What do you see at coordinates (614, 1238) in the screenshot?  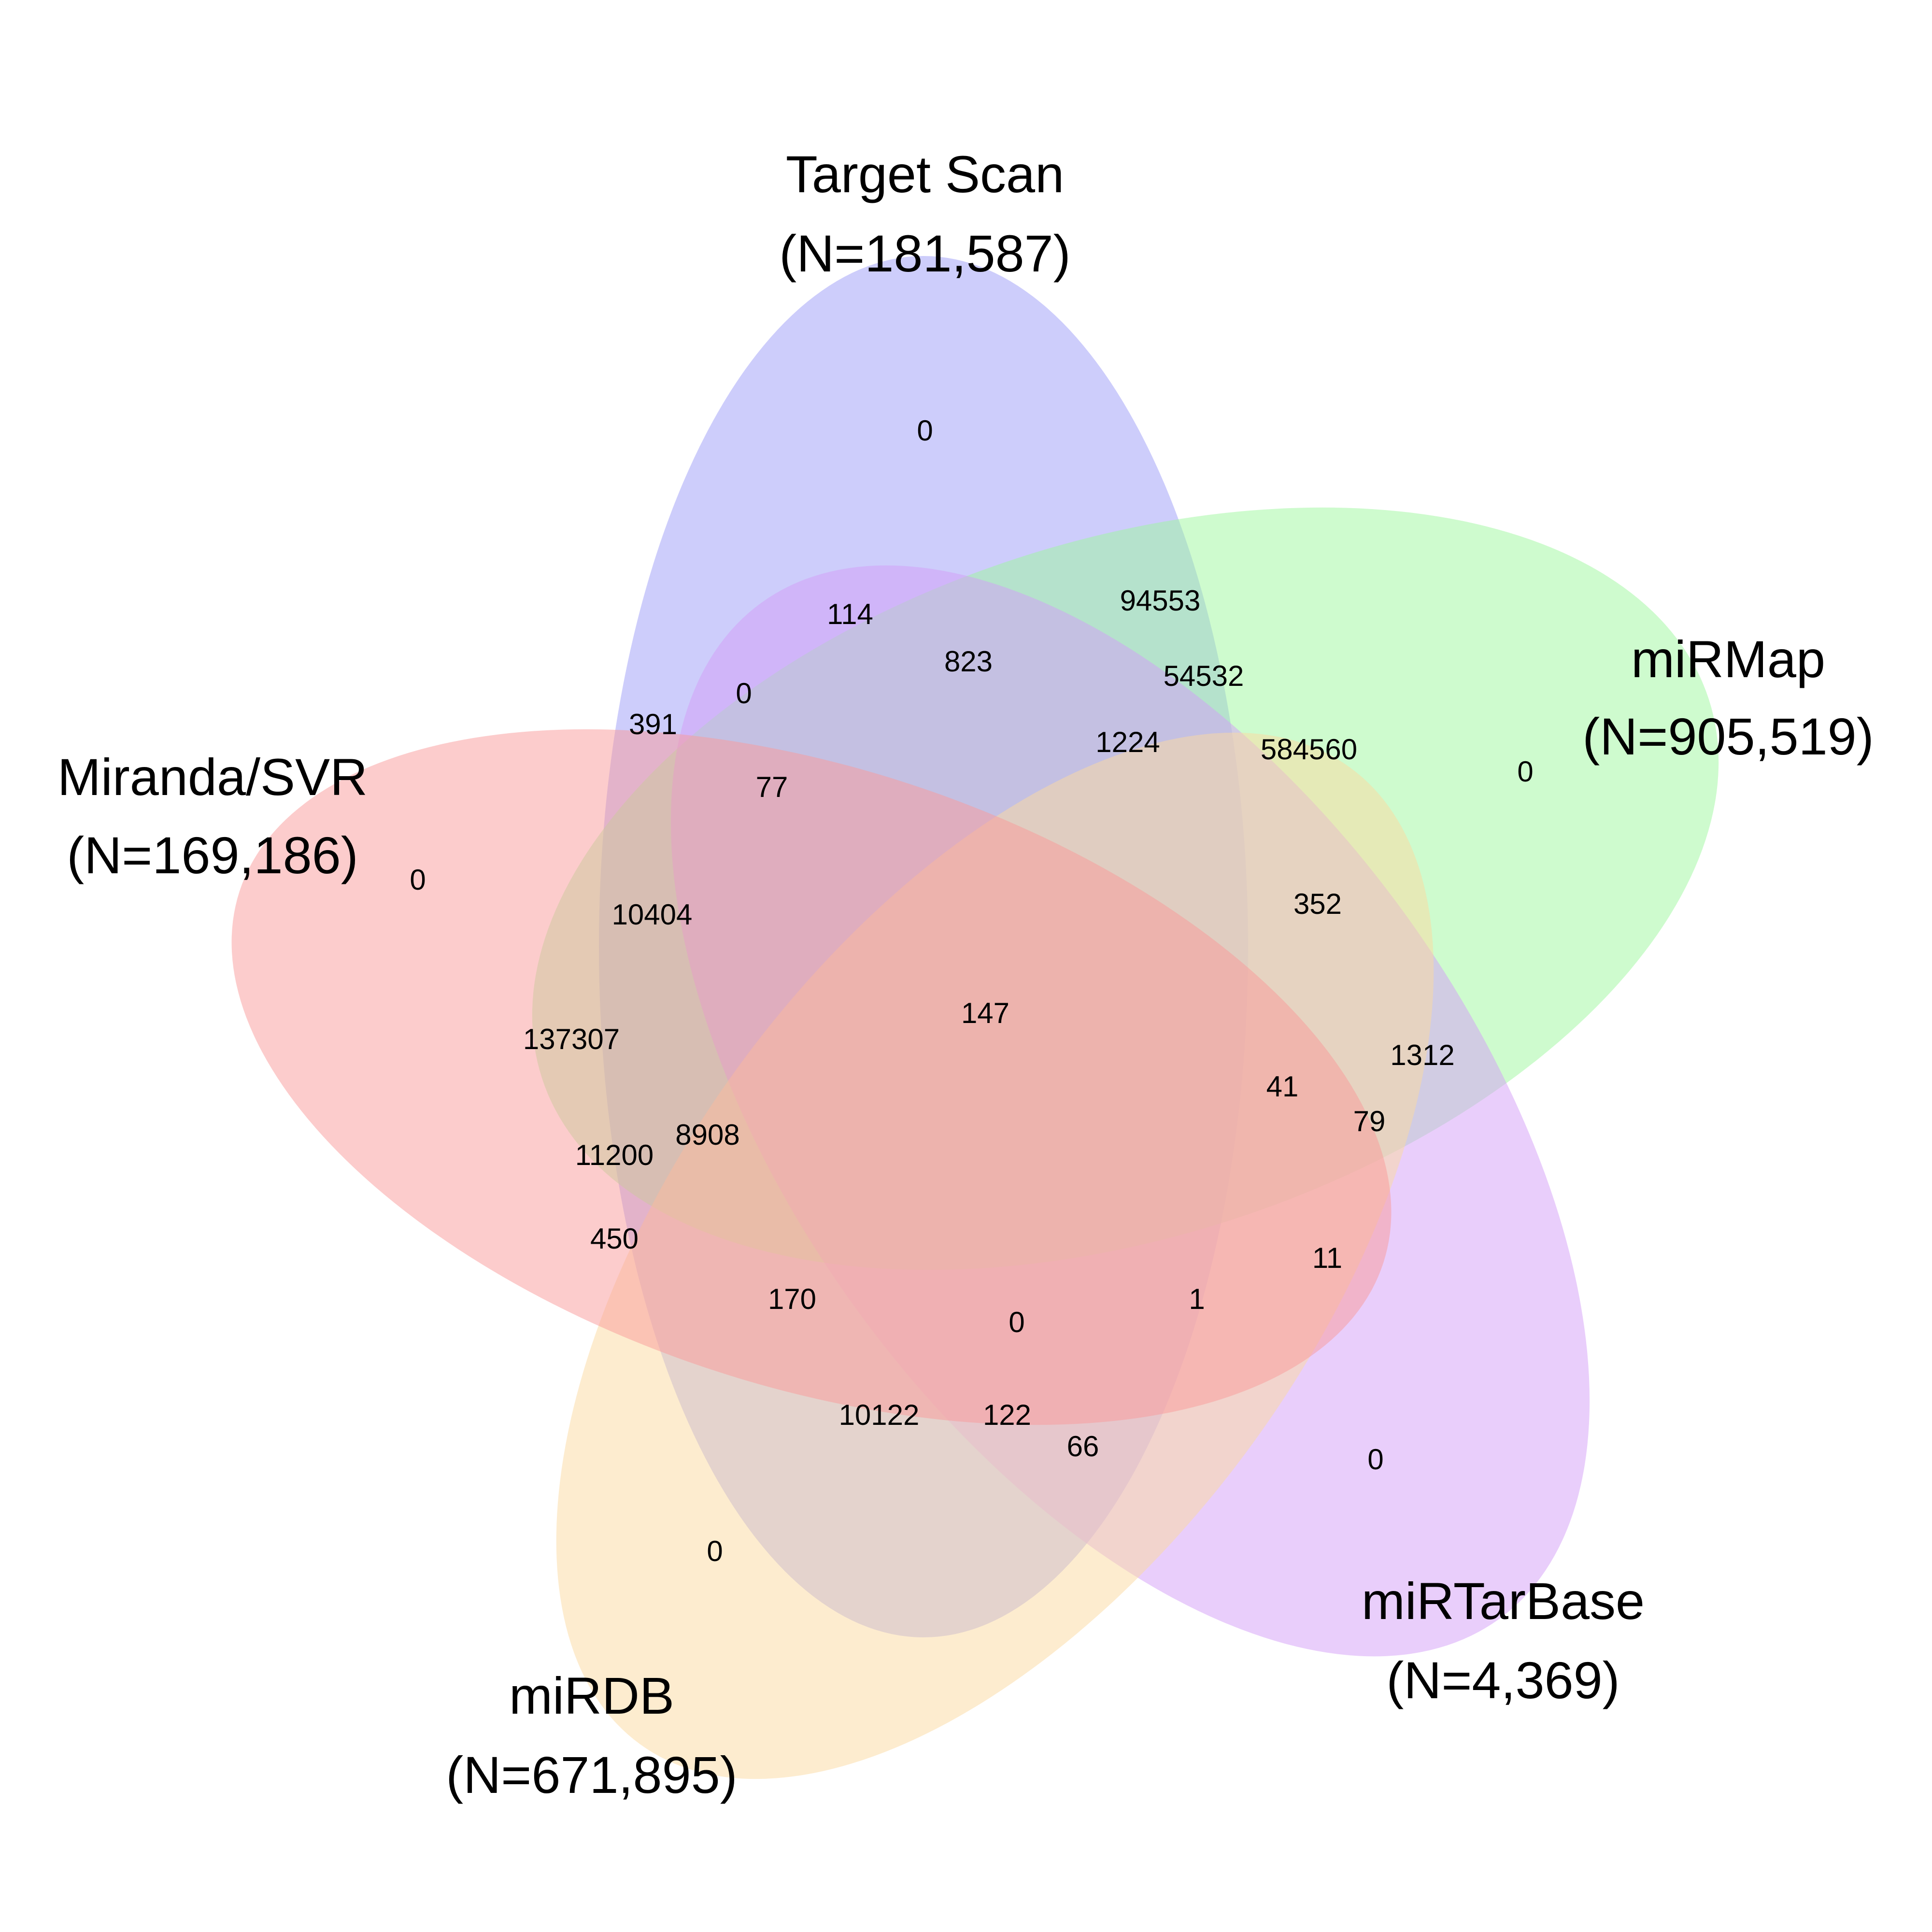 I see `region-count: 450` at bounding box center [614, 1238].